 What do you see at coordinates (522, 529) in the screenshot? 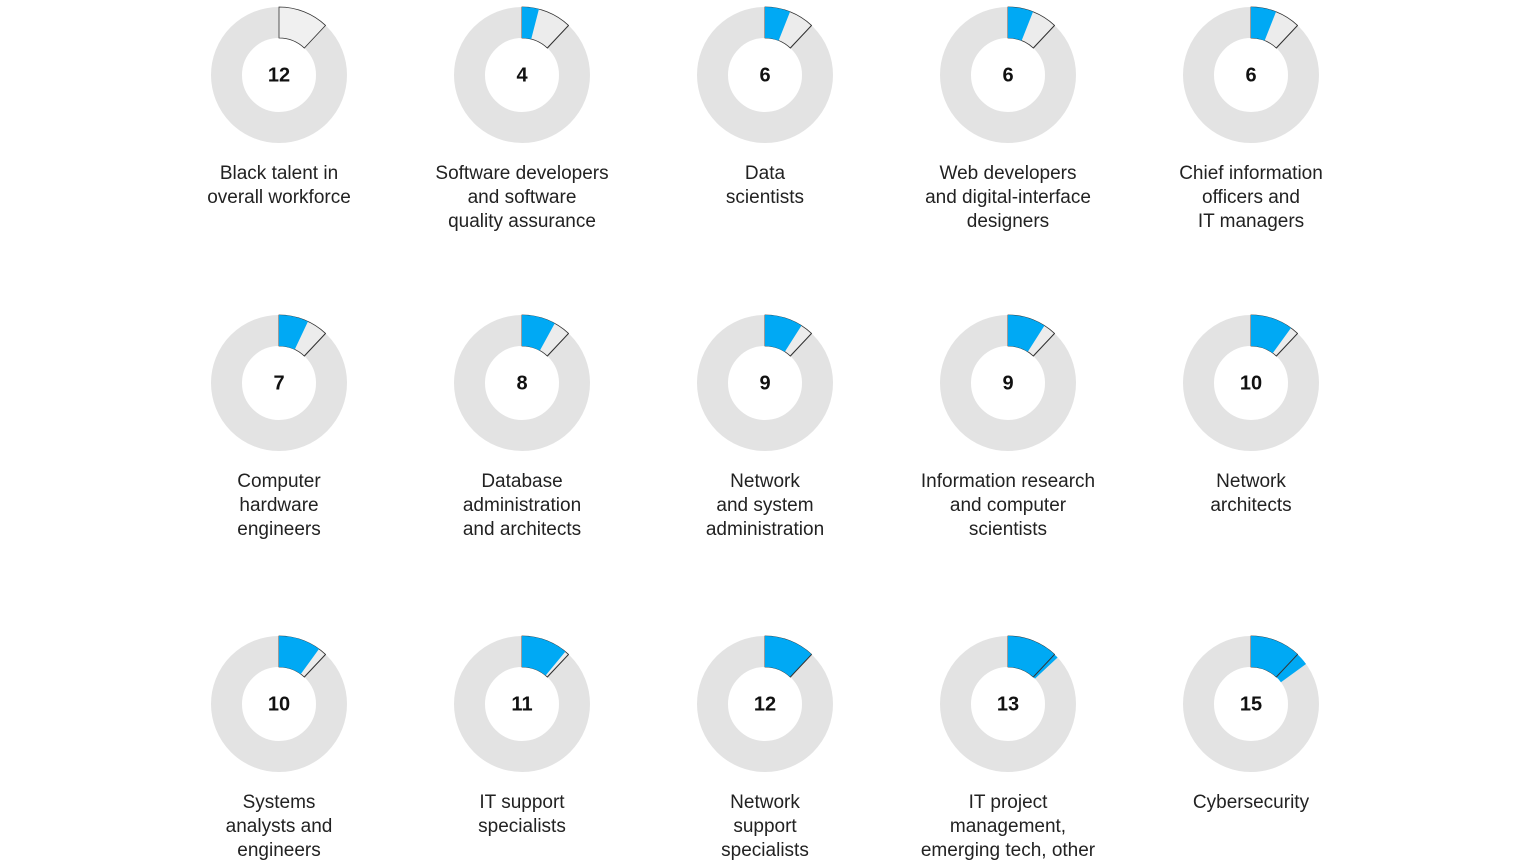
I see `donut-label: and architects` at bounding box center [522, 529].